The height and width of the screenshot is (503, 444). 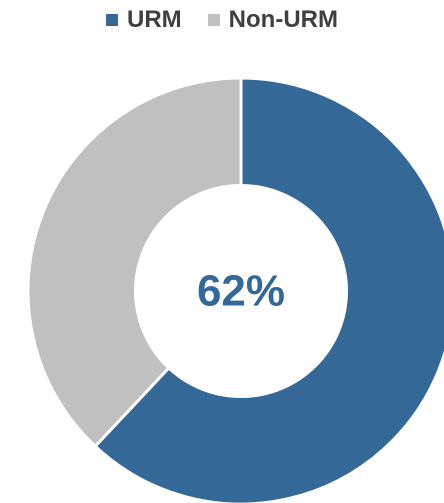 What do you see at coordinates (112, 20) in the screenshot?
I see `legend-swatch-urm` at bounding box center [112, 20].